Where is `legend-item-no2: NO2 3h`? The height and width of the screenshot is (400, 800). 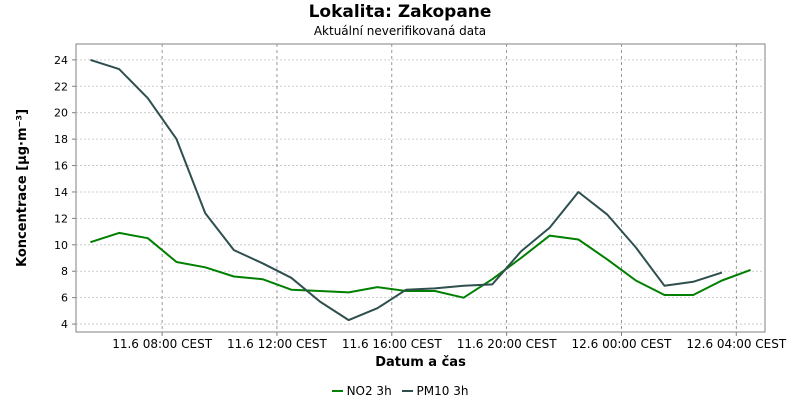
legend-item-no2: NO2 3h is located at coordinates (361, 391).